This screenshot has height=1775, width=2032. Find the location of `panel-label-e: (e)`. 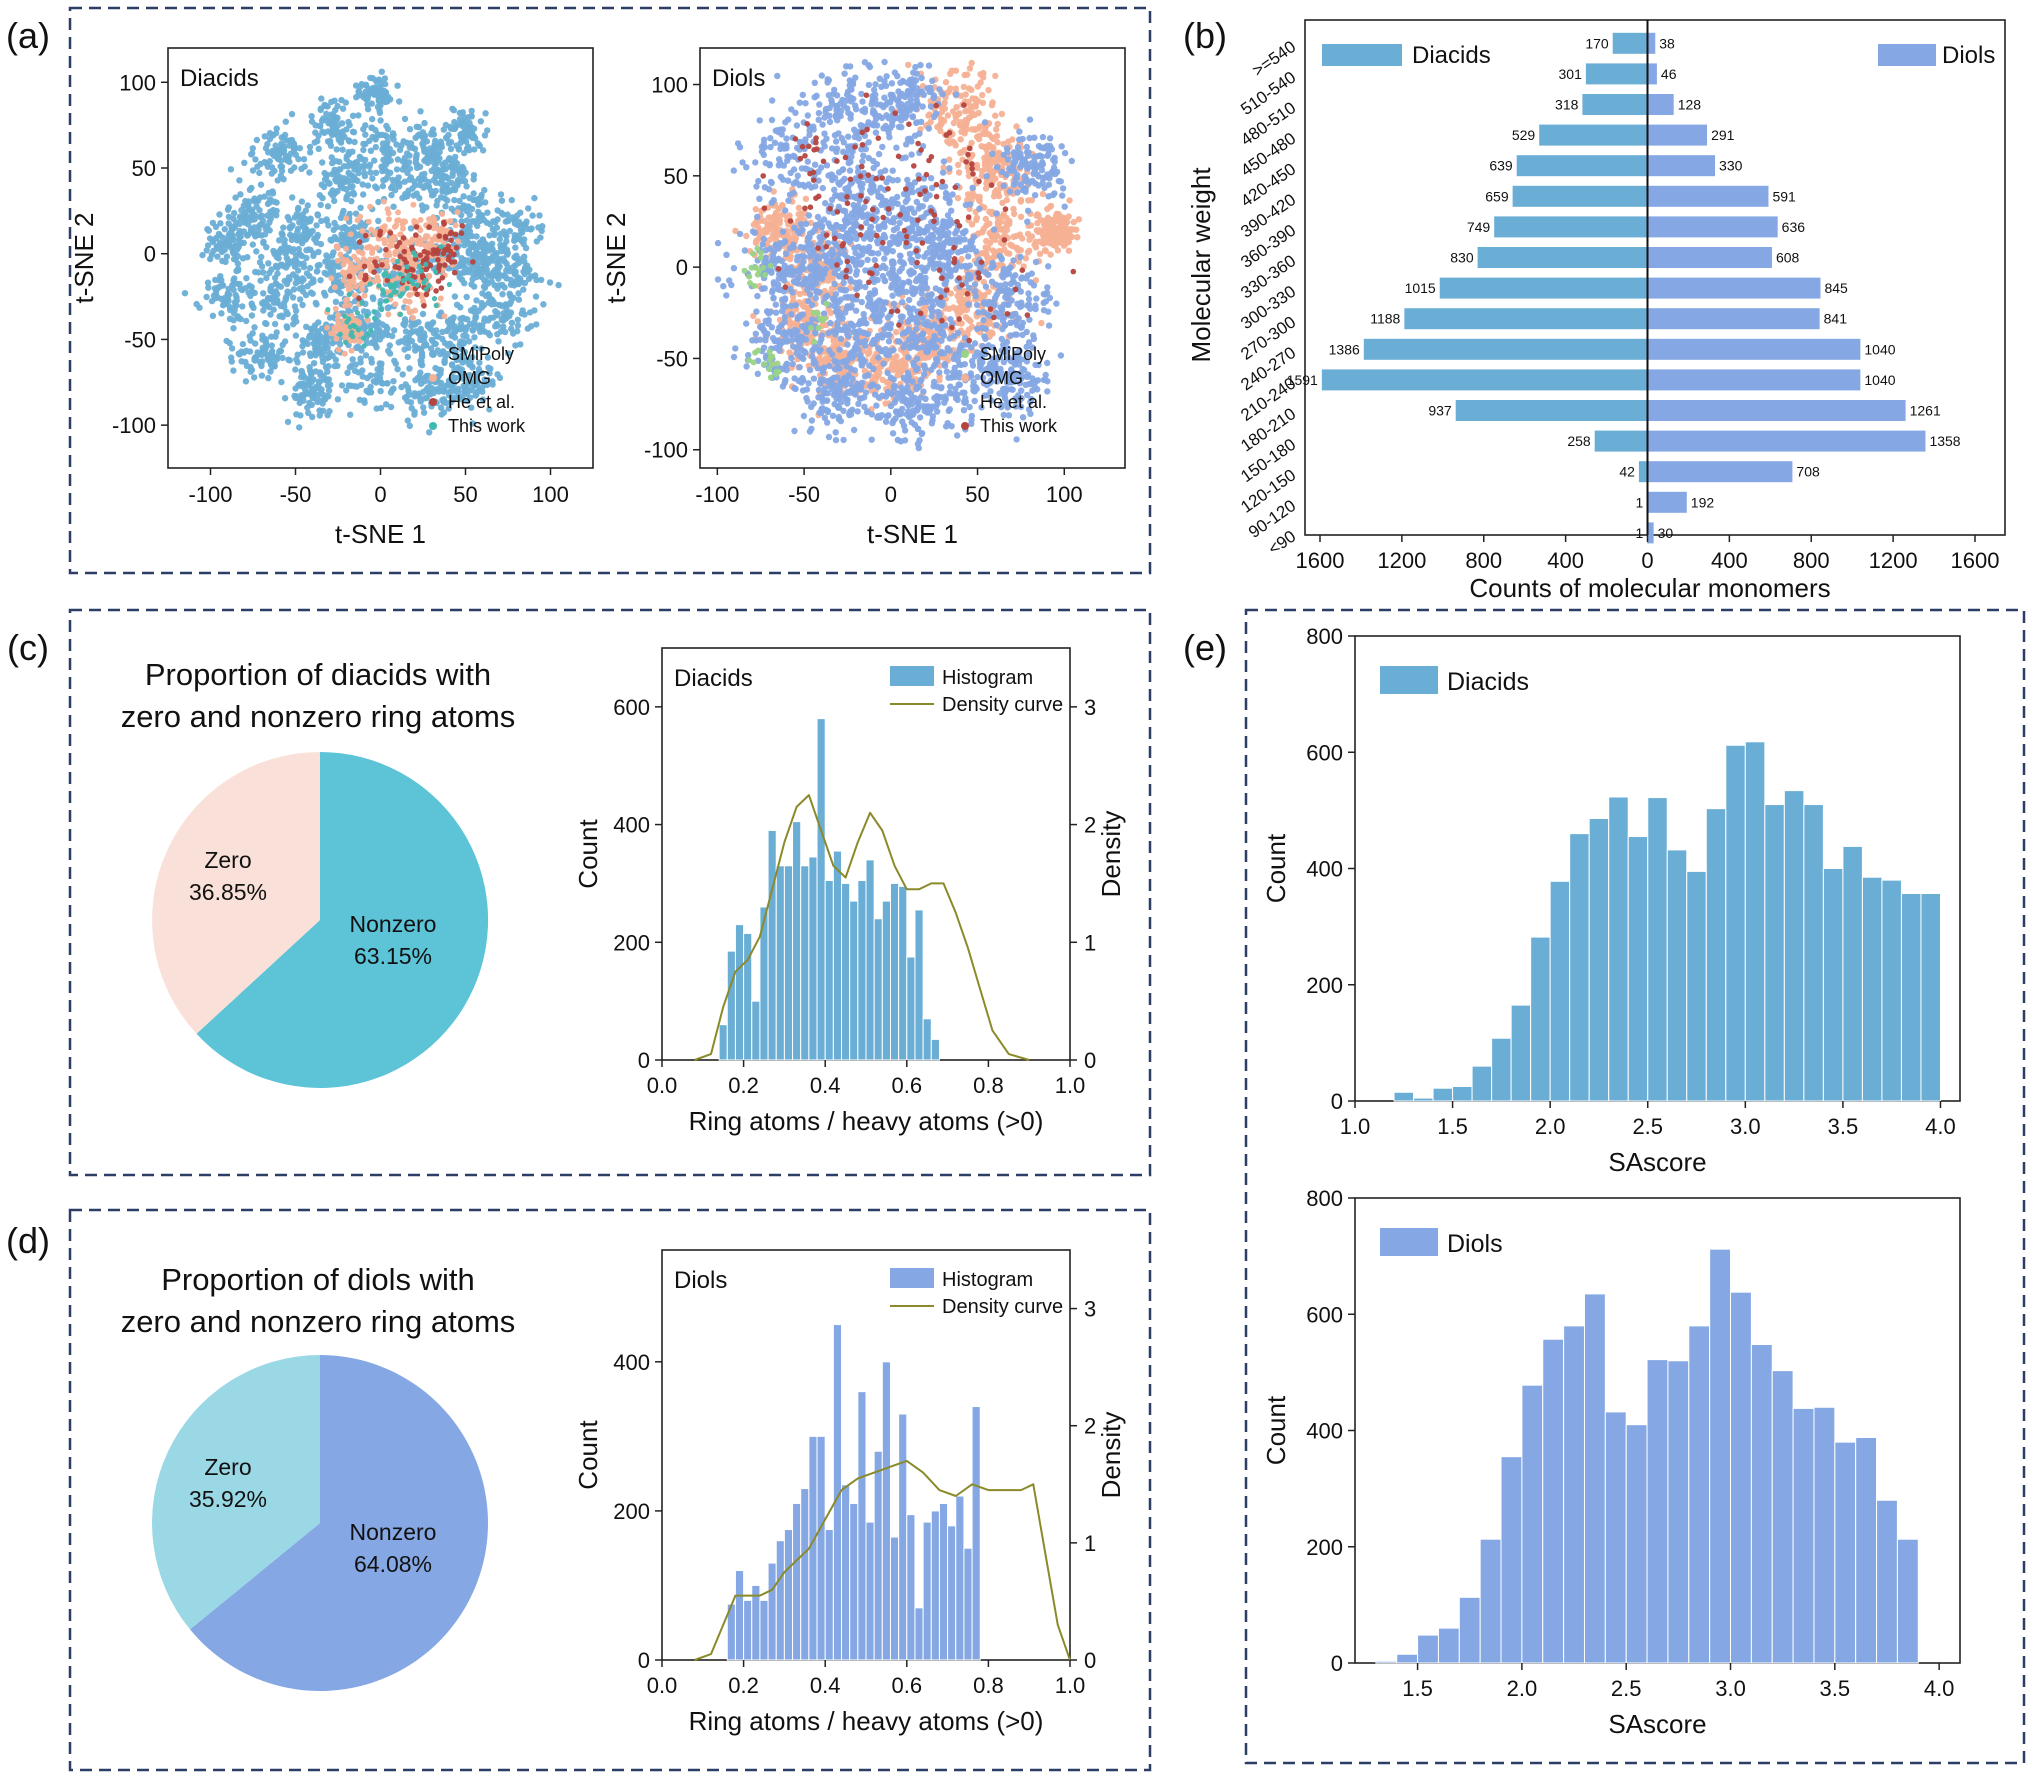

panel-label-e: (e) is located at coordinates (1205, 647).